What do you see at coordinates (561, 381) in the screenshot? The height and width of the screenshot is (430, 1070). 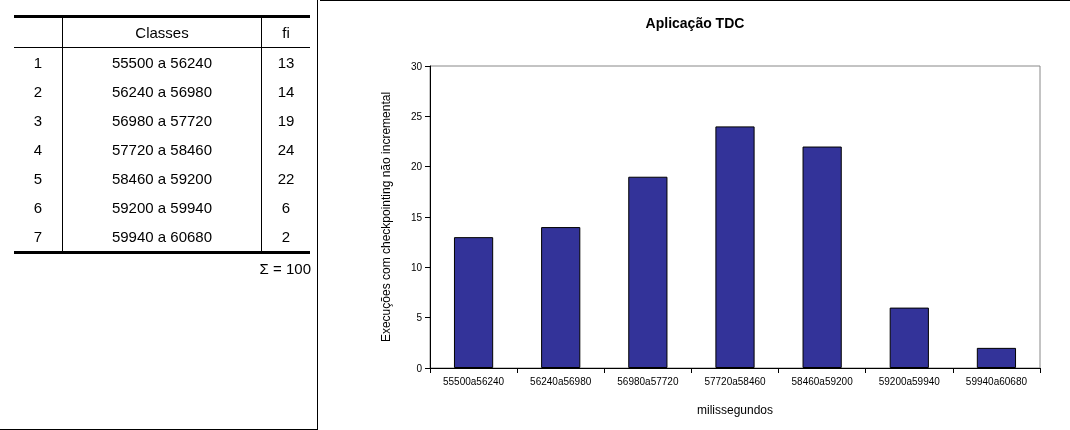 I see `x-tick-label: 56240a56980` at bounding box center [561, 381].